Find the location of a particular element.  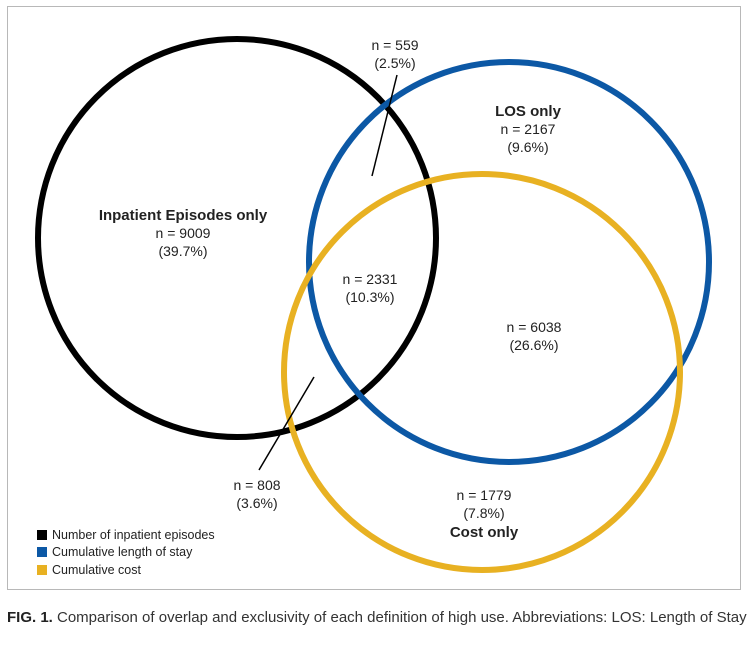

legend-swatch-los is located at coordinates (42, 552).